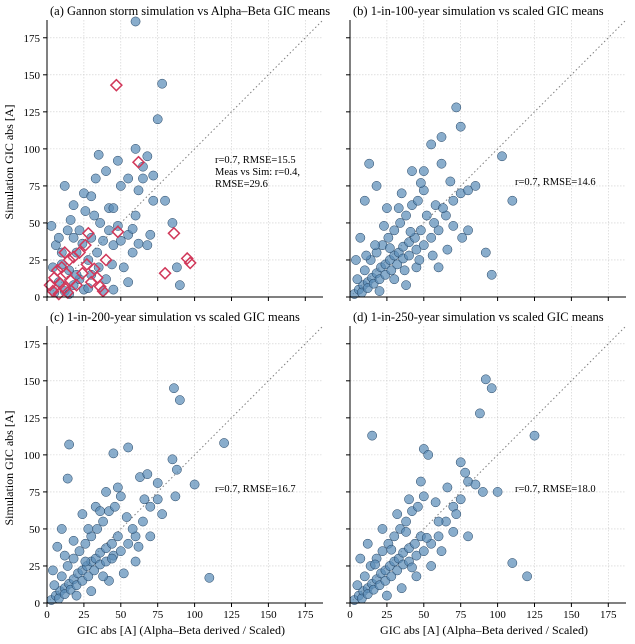 The width and height of the screenshot is (635, 644). What do you see at coordinates (555, 182) in the screenshot?
I see `stats-annotation: r=0.7, RMSE=14.6` at bounding box center [555, 182].